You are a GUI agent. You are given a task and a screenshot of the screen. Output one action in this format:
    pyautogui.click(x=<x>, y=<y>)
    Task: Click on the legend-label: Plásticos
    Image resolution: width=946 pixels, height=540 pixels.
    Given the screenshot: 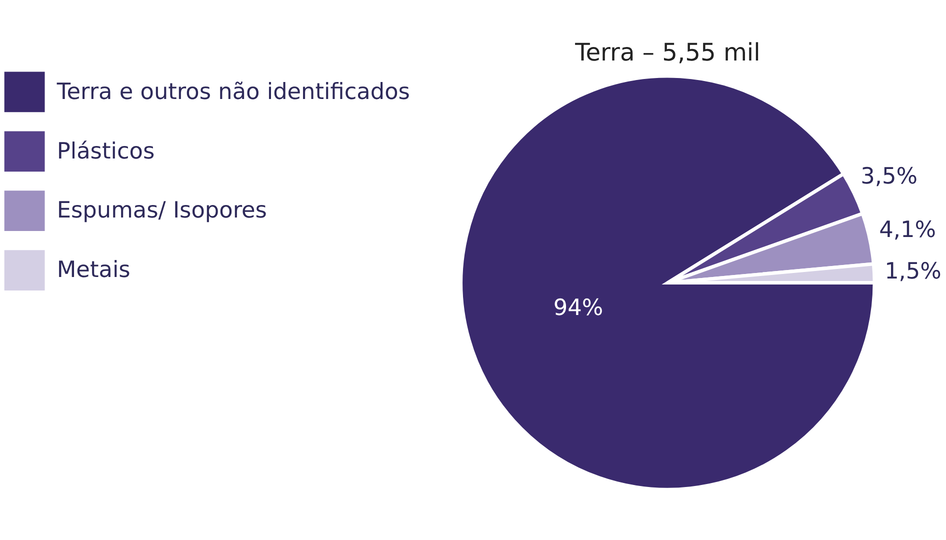 What is the action you would take?
    pyautogui.click(x=105, y=151)
    